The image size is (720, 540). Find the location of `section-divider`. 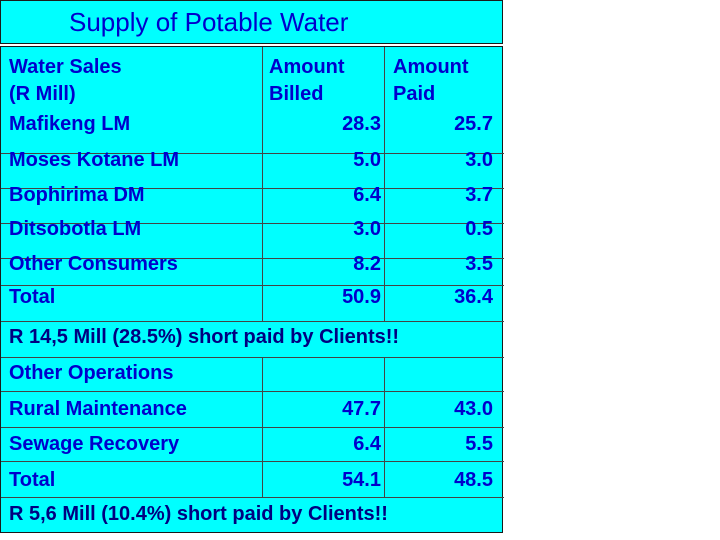

section-divider is located at coordinates (252, 321).